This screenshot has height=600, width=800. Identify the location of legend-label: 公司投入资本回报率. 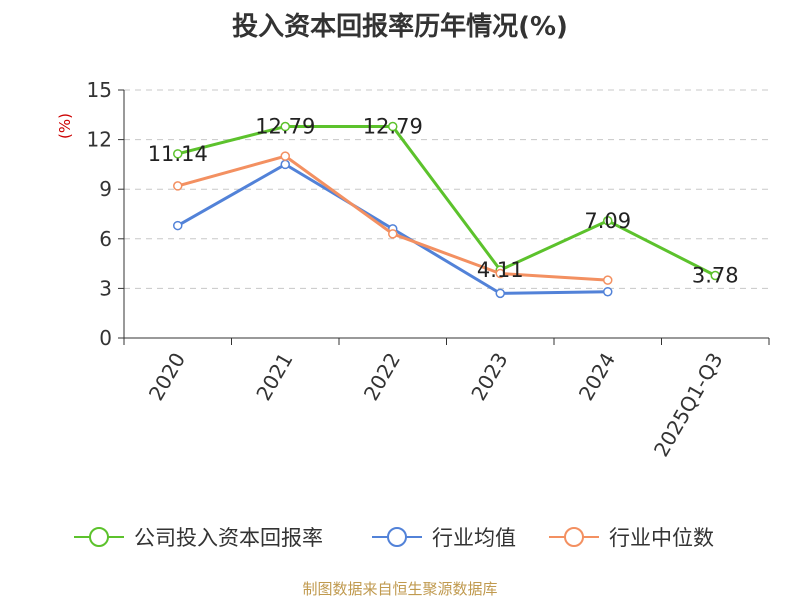
(228, 538).